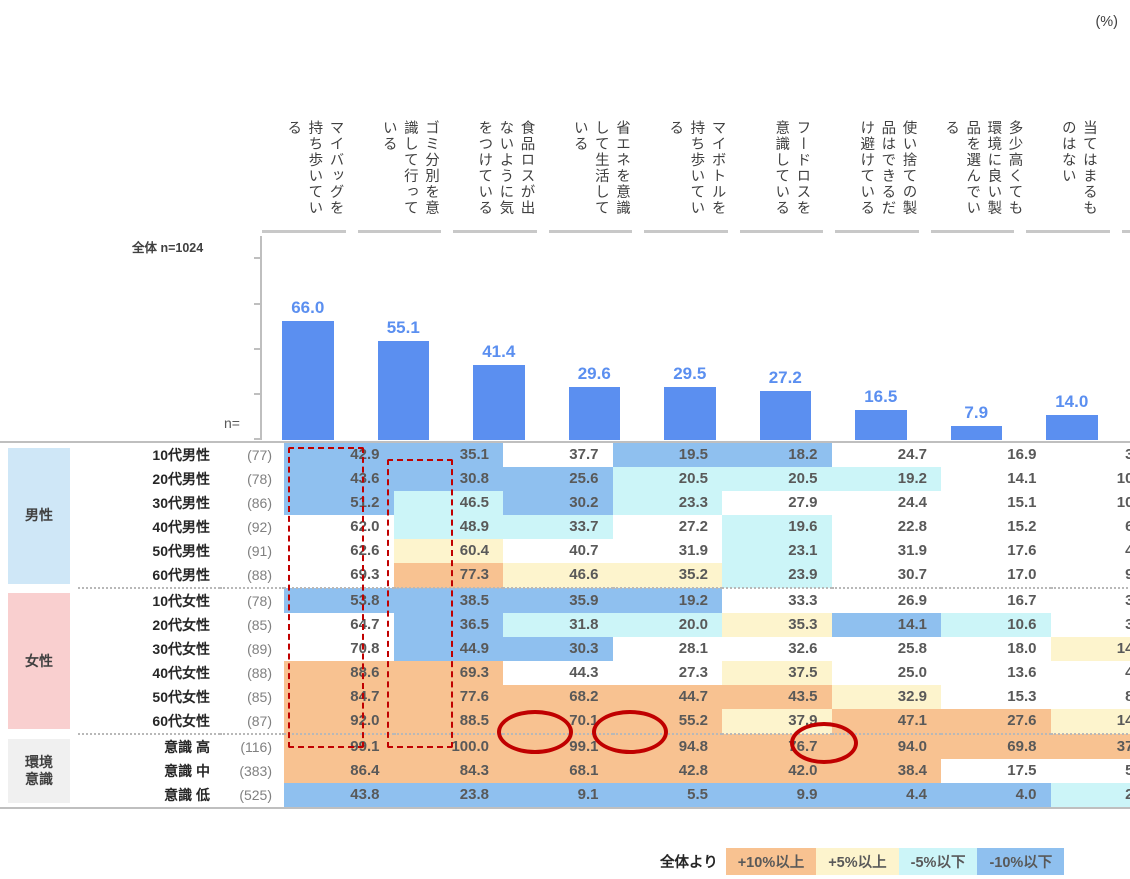 The width and height of the screenshot is (1130, 879). Describe the element at coordinates (1090, 673) in the screenshot. I see `cell-r2-4-c8: 4.5` at that location.